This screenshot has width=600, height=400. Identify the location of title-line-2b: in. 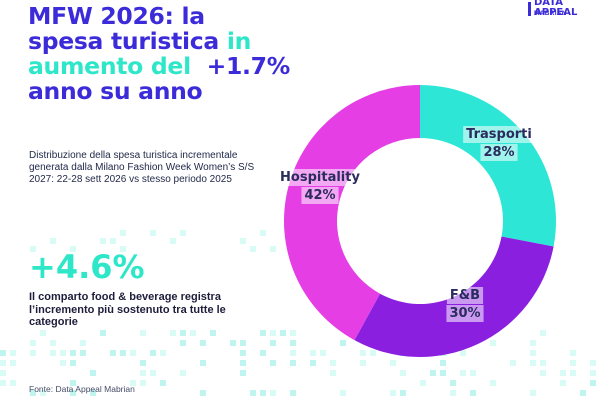
(235, 41).